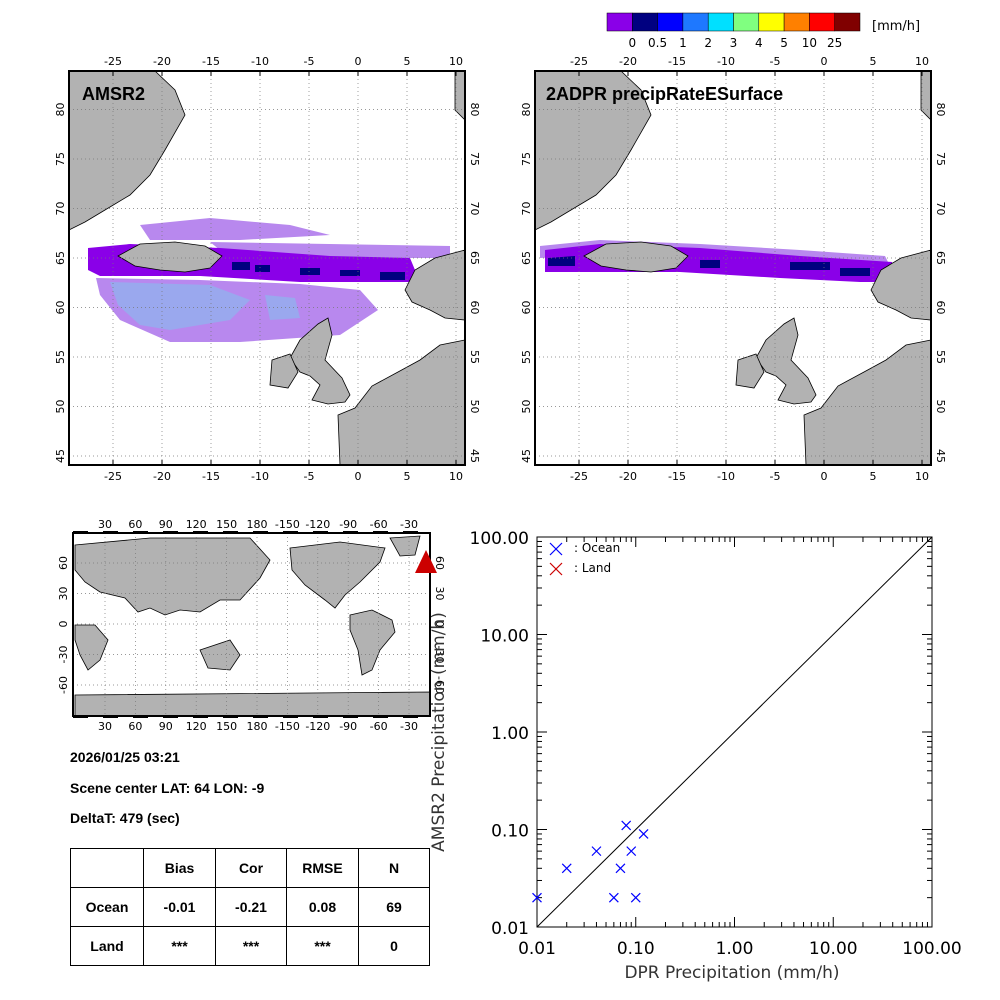  What do you see at coordinates (474, 407) in the screenshot?
I see `lat-label-right: 50` at bounding box center [474, 407].